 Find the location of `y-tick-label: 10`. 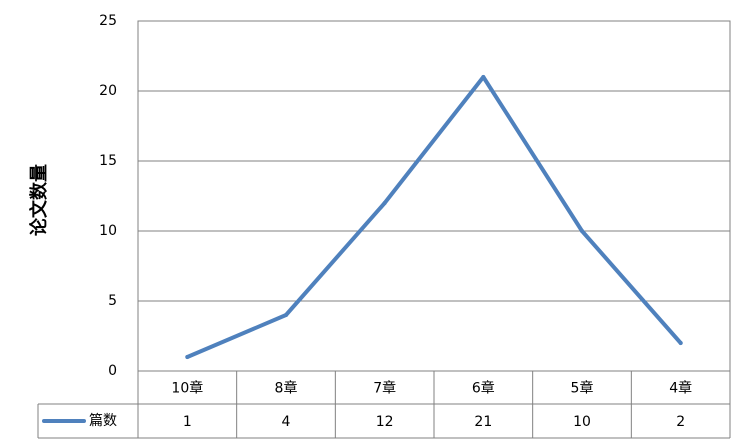

y-tick-label: 10 is located at coordinates (108, 231).